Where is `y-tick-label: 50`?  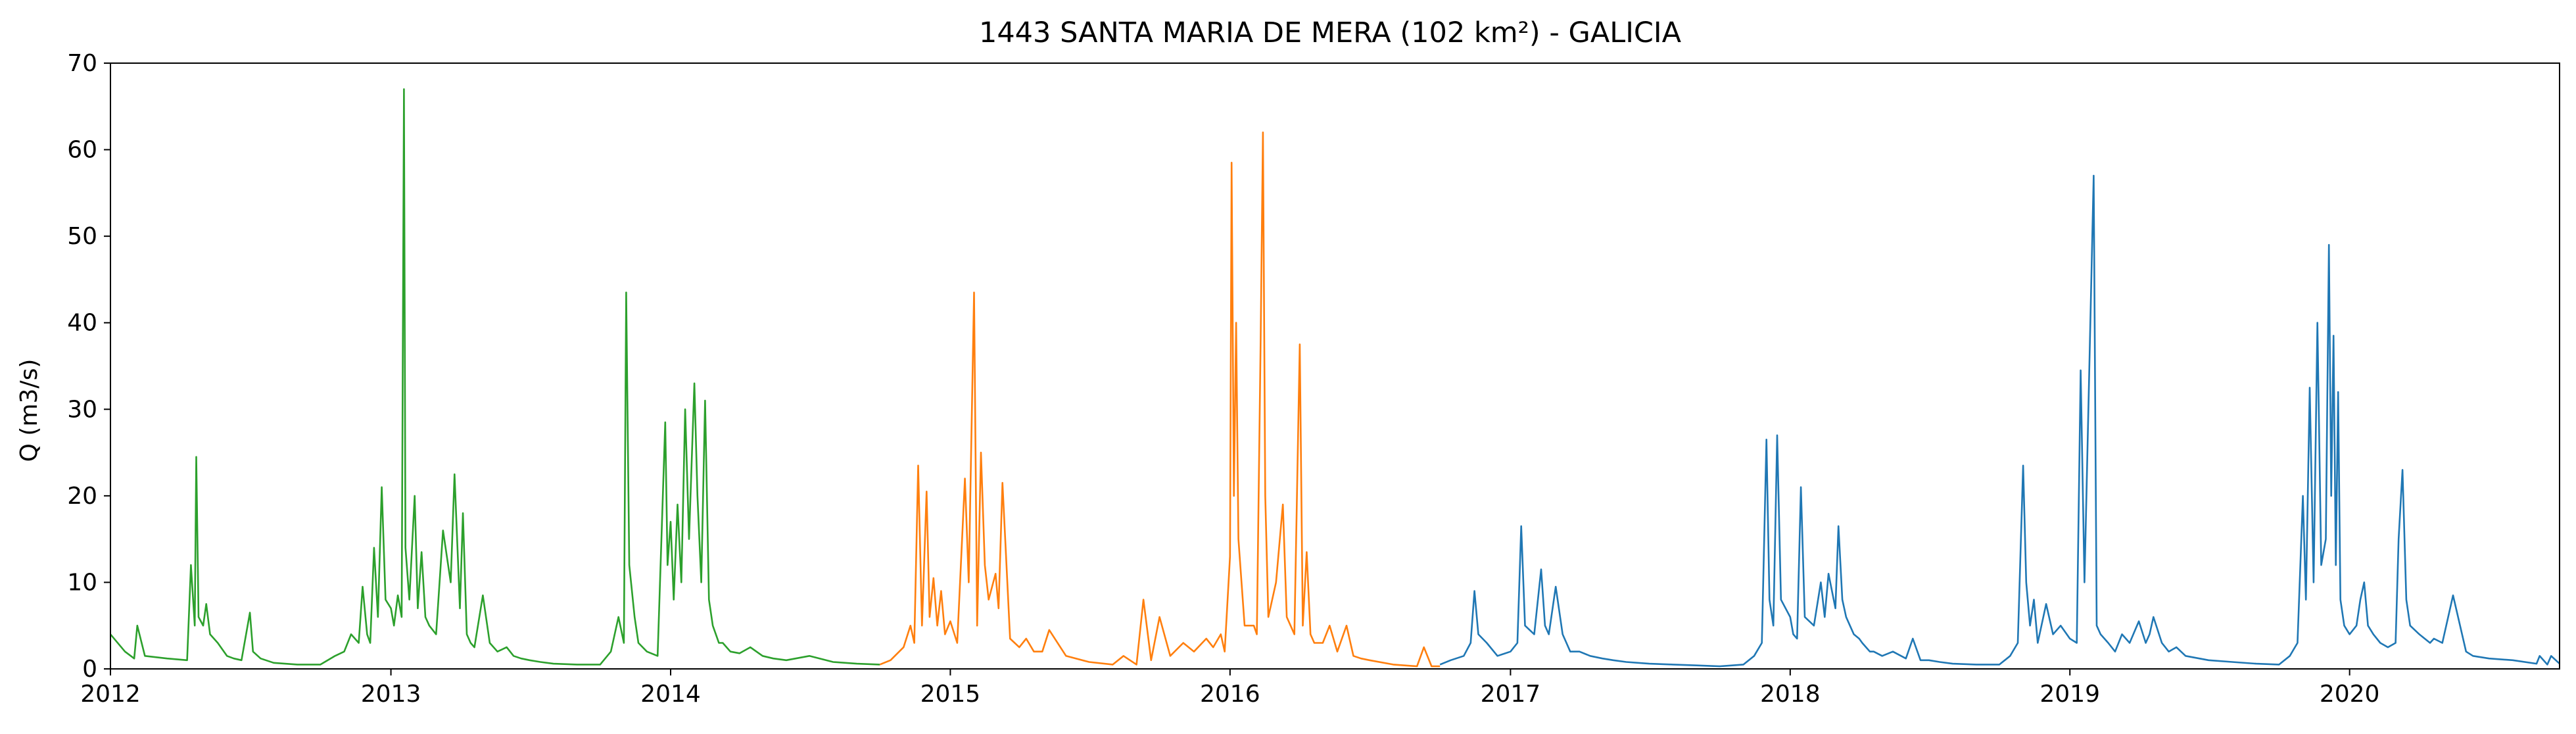 y-tick-label: 50 is located at coordinates (82, 236).